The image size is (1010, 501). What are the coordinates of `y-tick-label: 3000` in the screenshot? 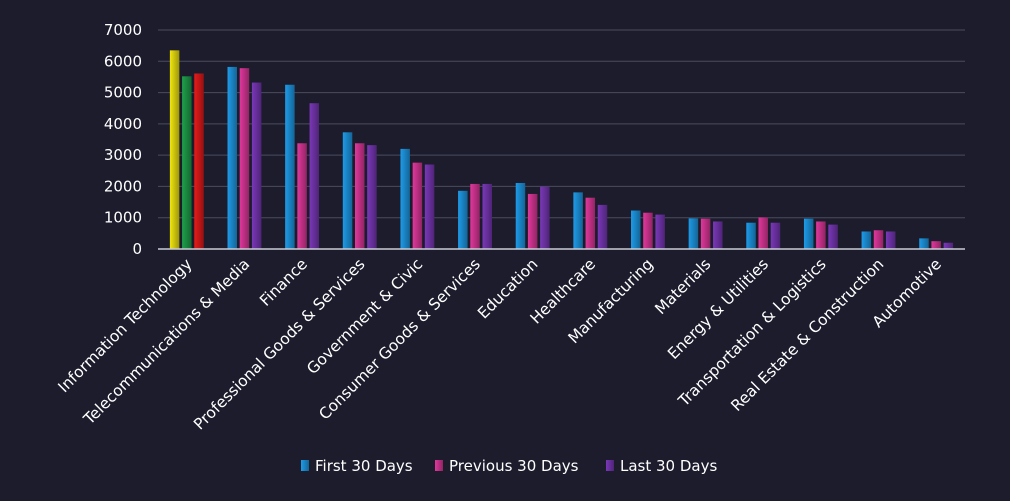 It's located at (123, 155).